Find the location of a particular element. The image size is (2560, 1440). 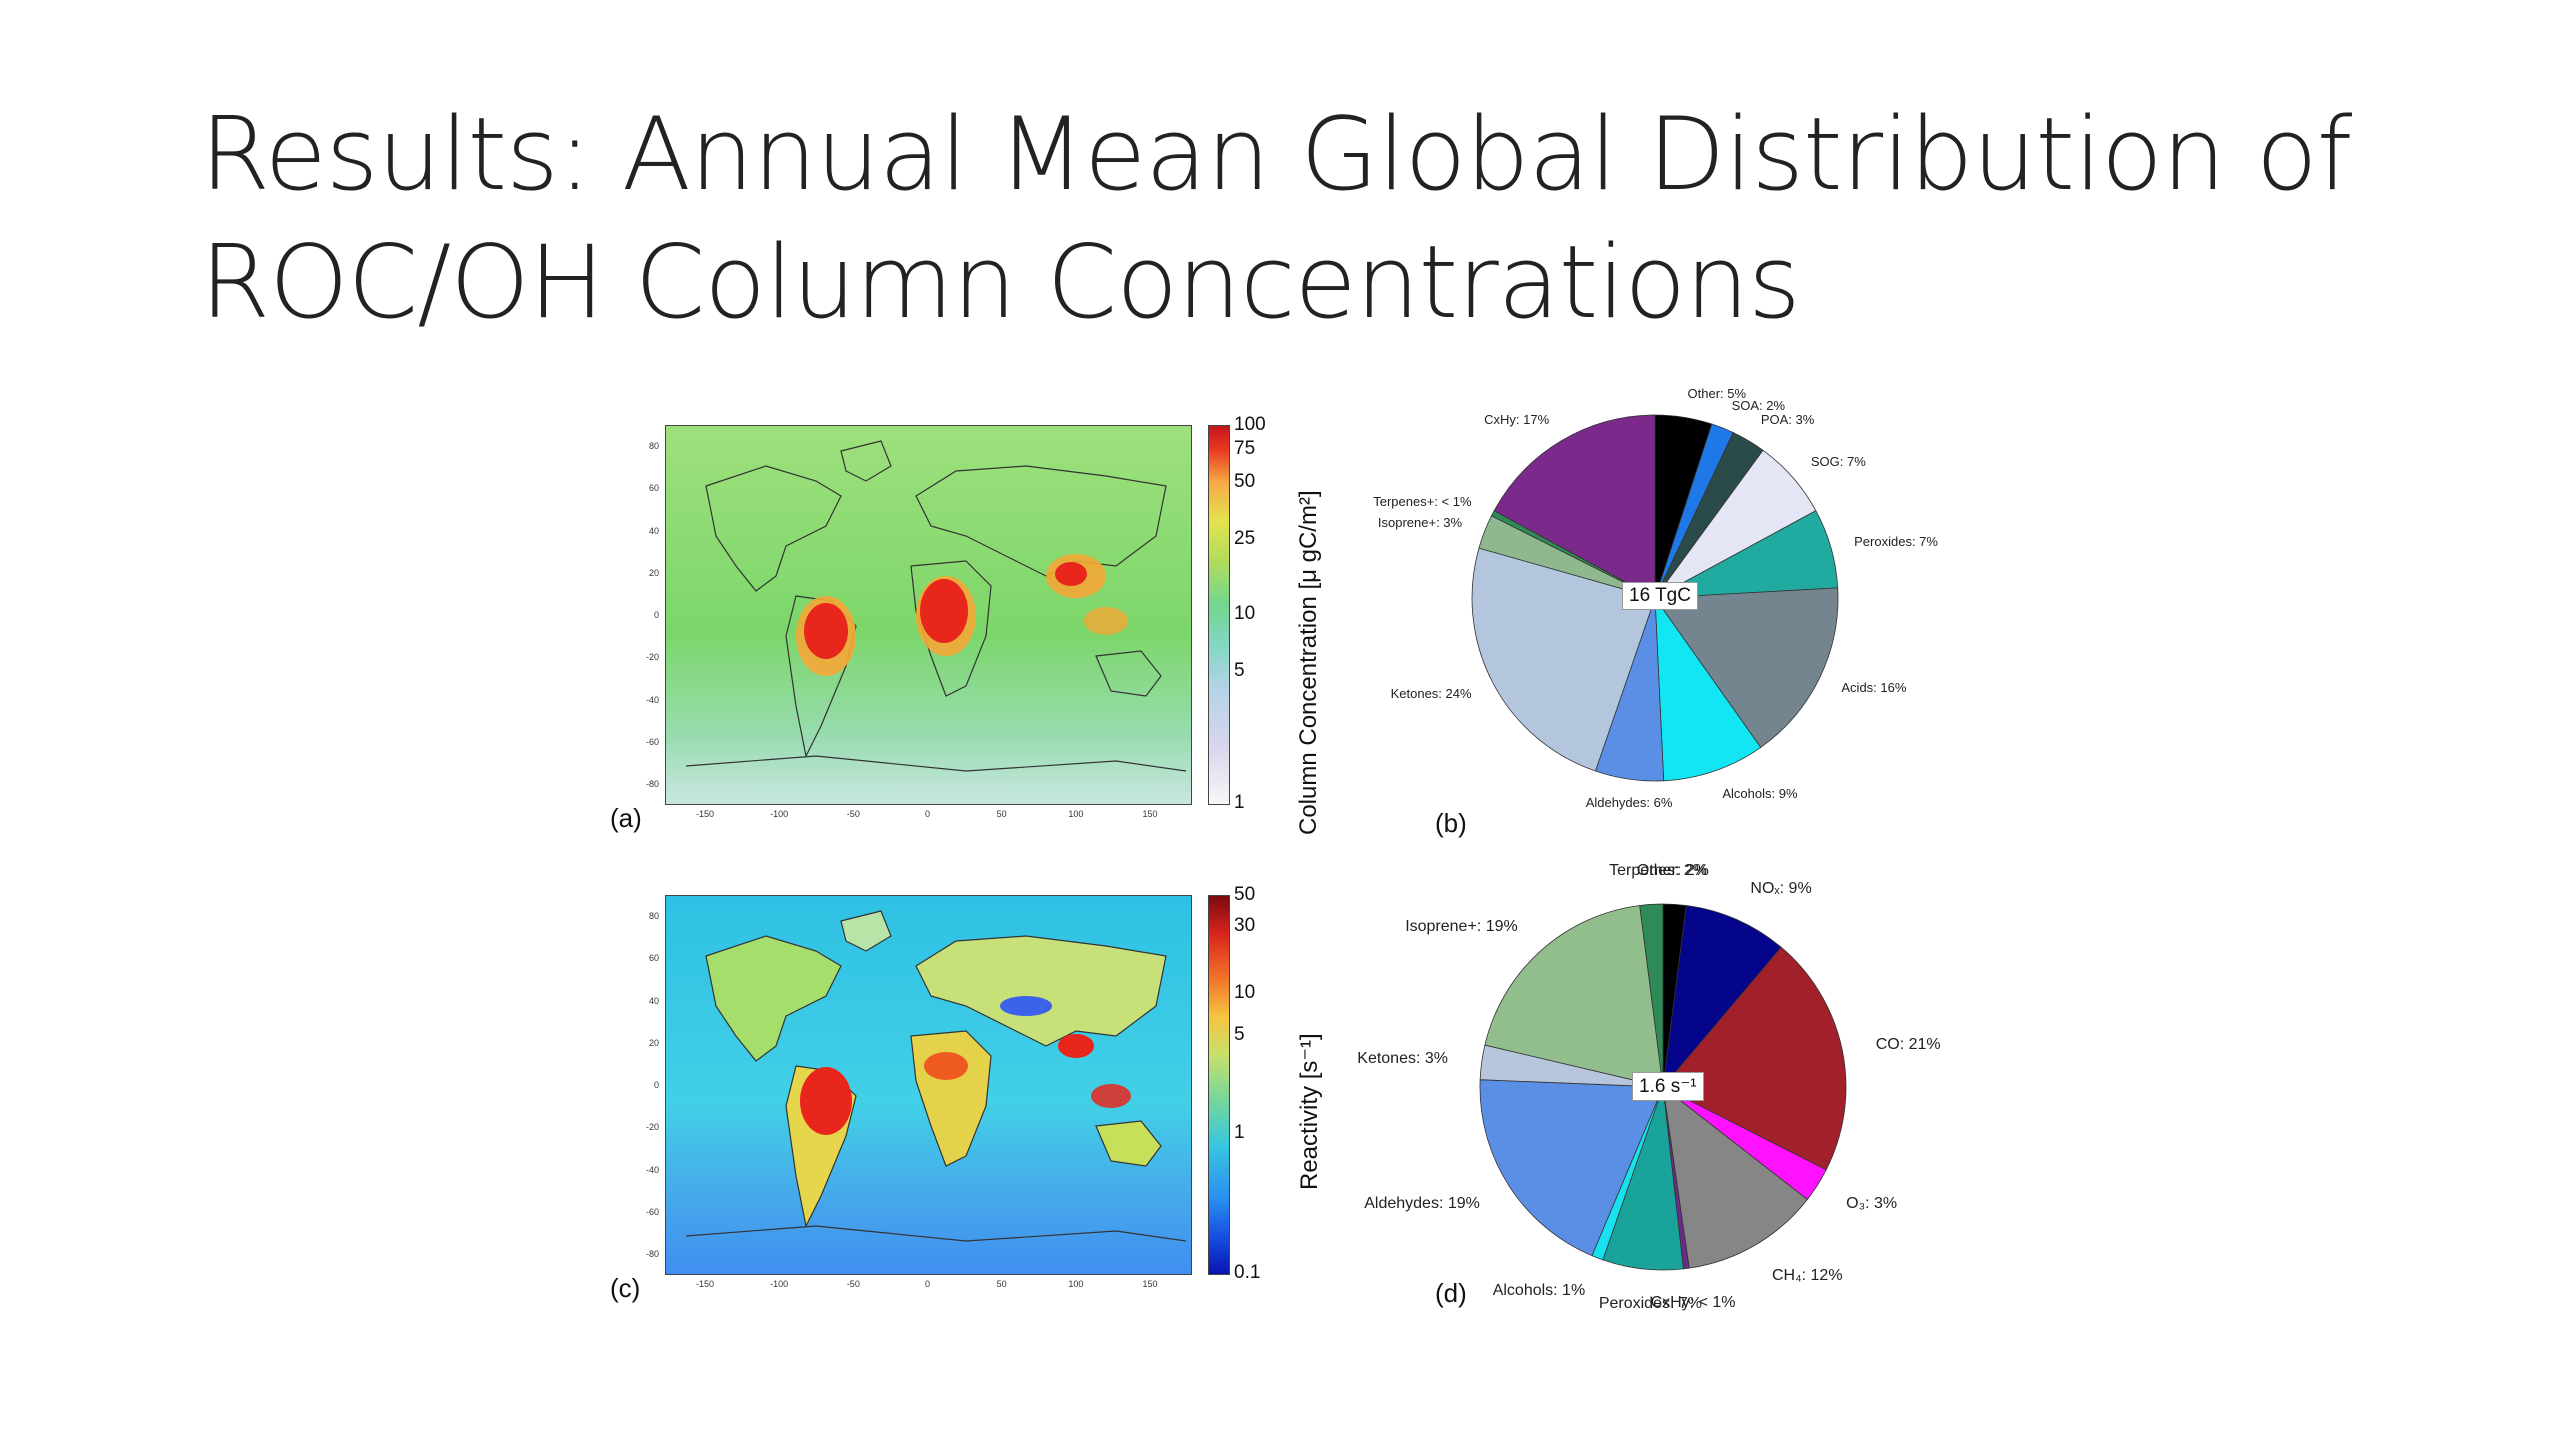

pie-slice-label: O₃: 3% is located at coordinates (1872, 1204).